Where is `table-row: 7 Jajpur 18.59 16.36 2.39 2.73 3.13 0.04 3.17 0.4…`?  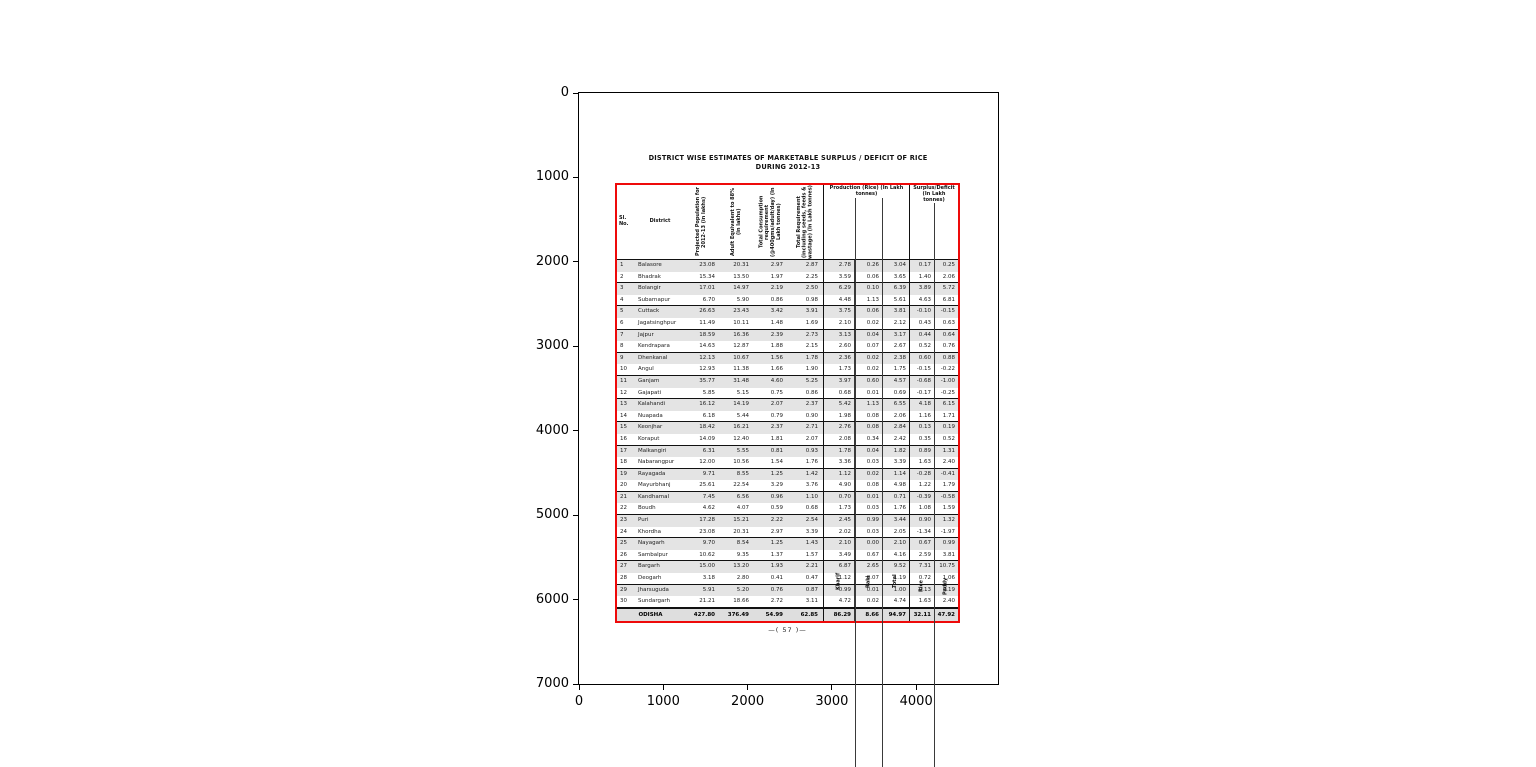 table-row: 7 Jajpur 18.59 16.36 2.39 2.73 3.13 0.04 3.17 0.4… is located at coordinates (787, 335).